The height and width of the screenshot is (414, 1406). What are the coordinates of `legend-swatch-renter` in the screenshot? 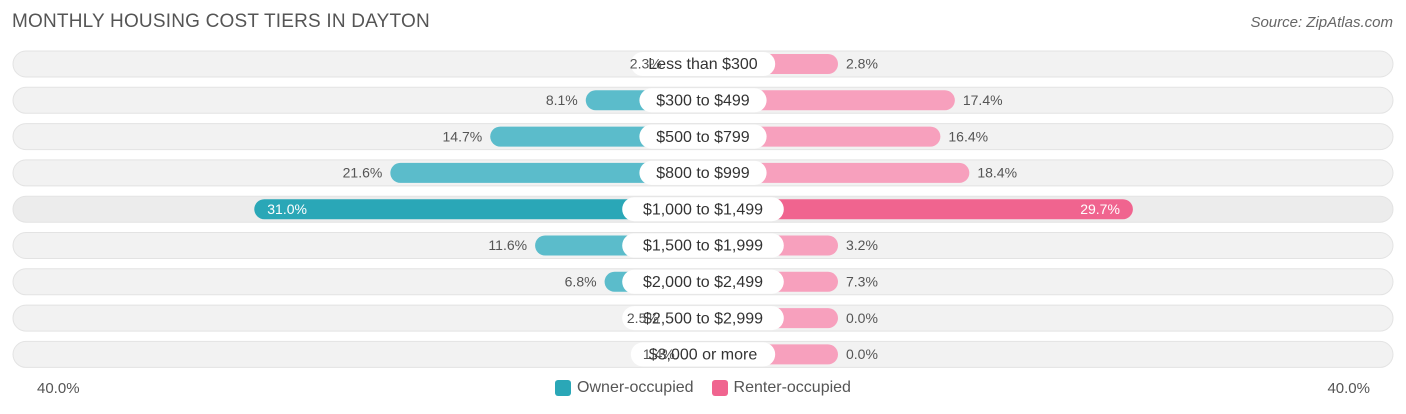 It's located at (719, 388).